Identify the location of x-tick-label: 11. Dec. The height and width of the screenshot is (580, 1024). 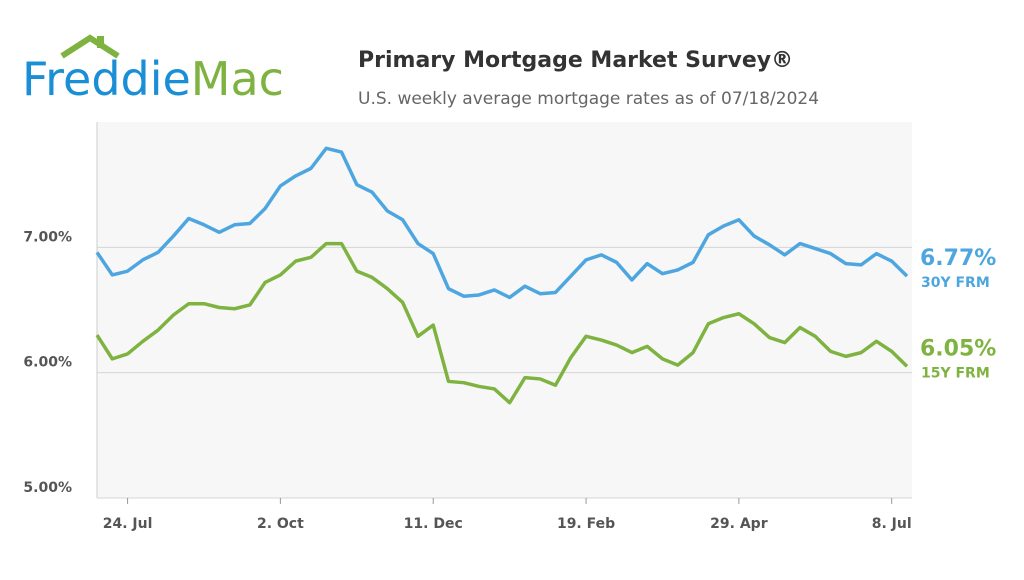
(433, 524).